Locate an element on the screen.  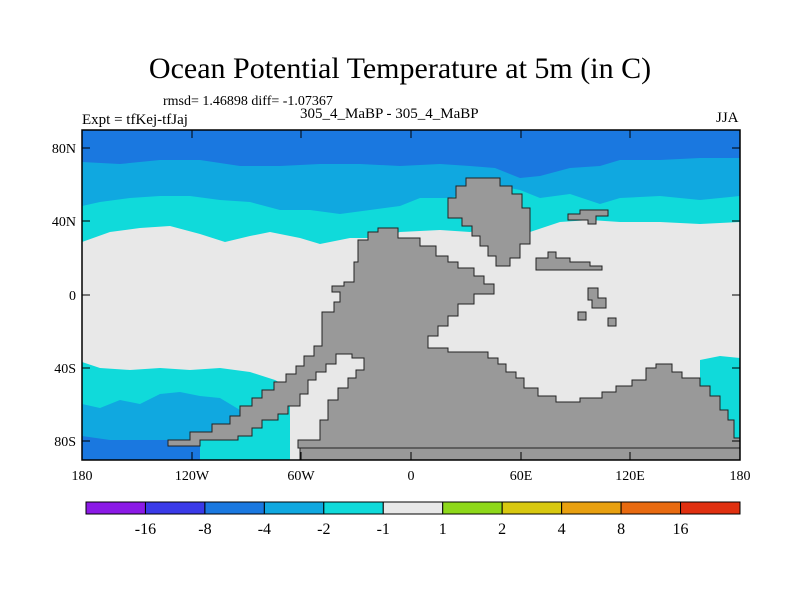
lat-label-80s: 80S is located at coordinates (65, 442).